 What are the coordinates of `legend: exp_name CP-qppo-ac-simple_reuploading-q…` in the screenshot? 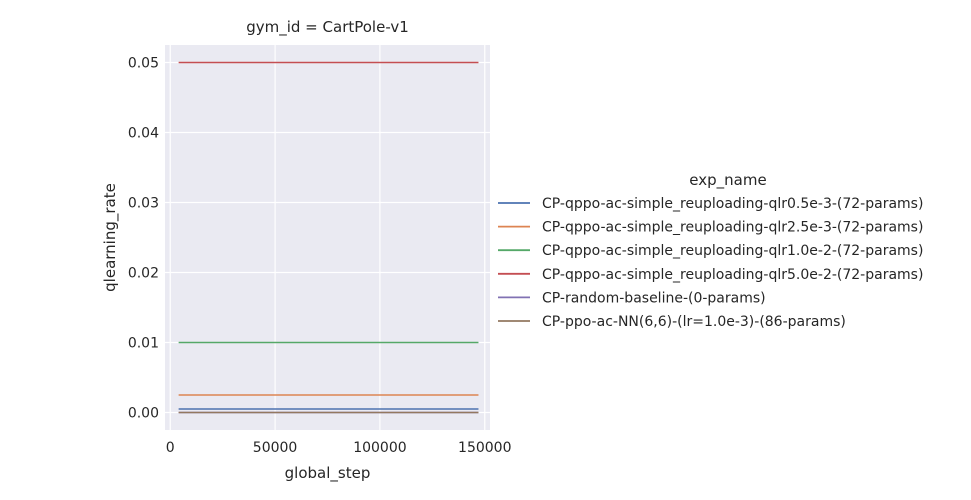 It's located at (710, 250).